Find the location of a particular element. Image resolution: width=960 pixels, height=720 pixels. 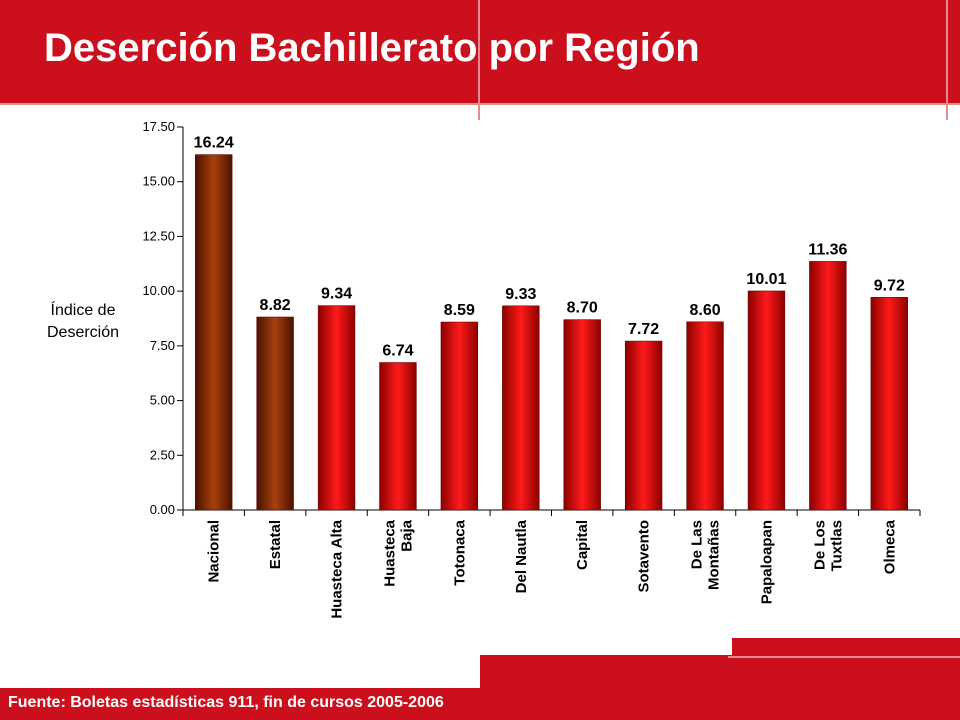

x-tick-label: Sotavento is located at coordinates (644, 556).